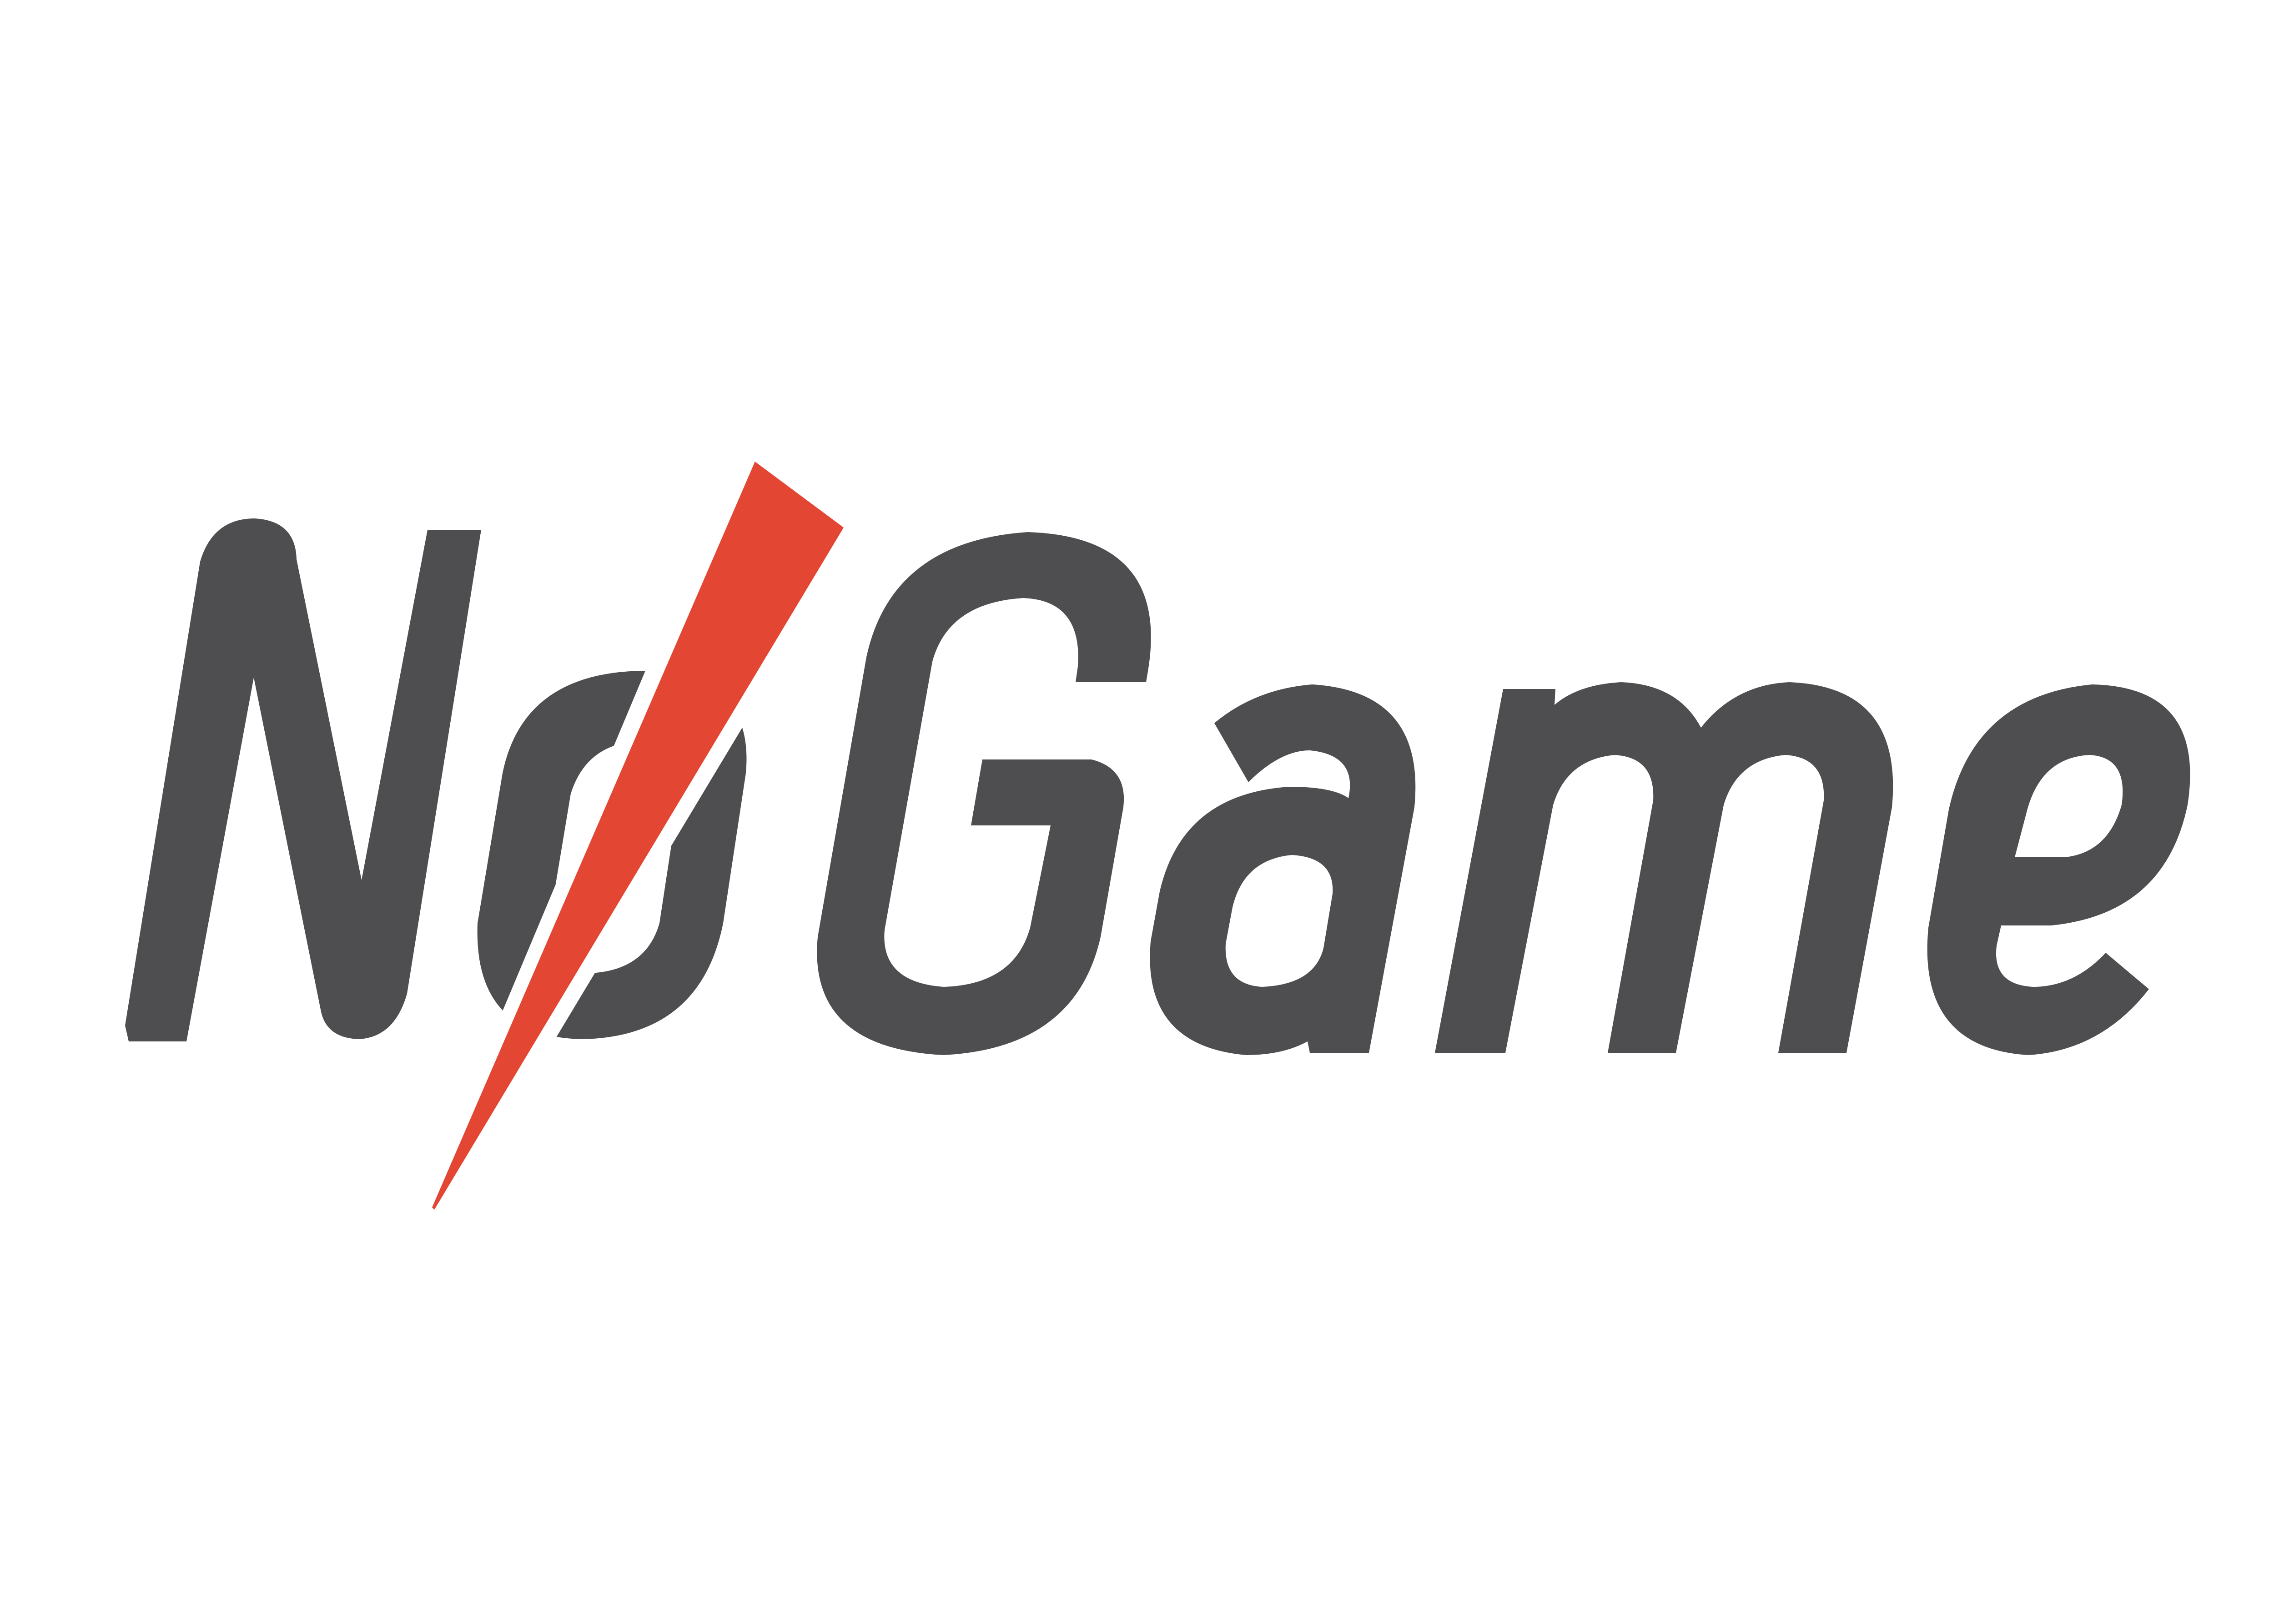 Image resolution: width=2274 pixels, height=1624 pixels. What do you see at coordinates (638, 836) in the screenshot?
I see `red-slash` at bounding box center [638, 836].